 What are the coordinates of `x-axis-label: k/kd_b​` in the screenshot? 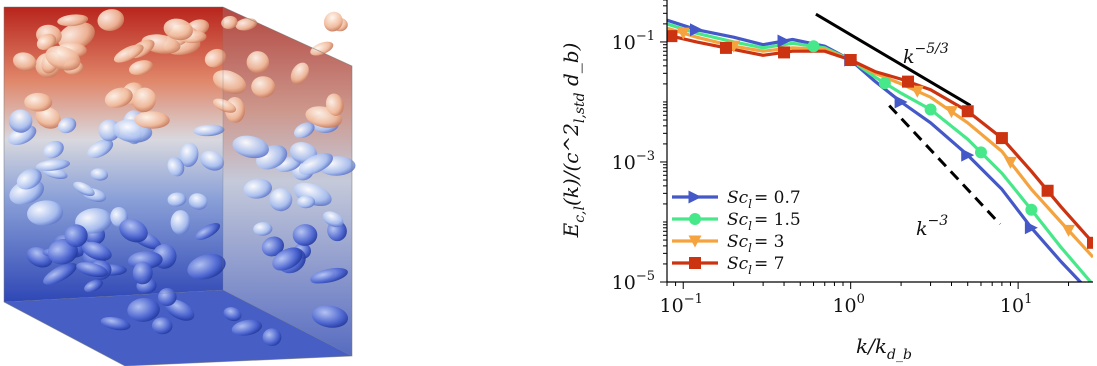 It's located at (884, 348).